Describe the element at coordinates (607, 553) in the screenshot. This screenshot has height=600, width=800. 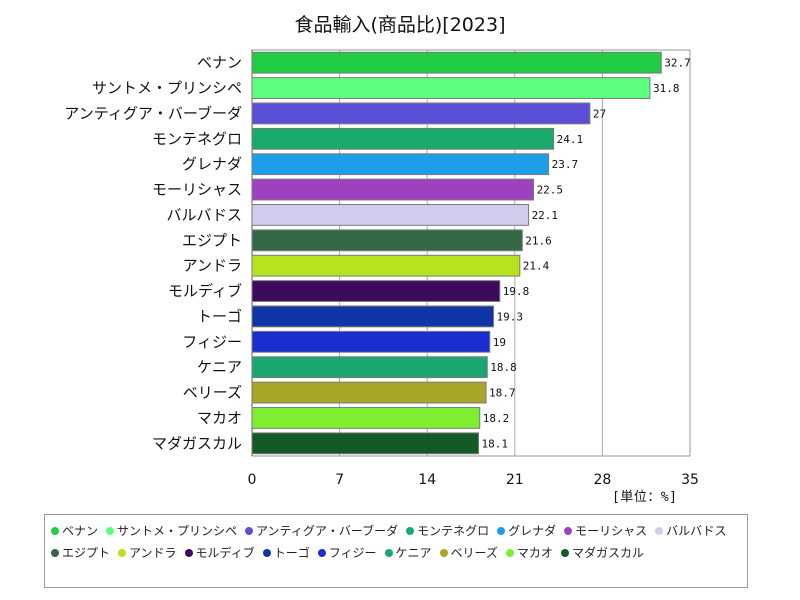
I see `legend-label: マダガスカル` at that location.